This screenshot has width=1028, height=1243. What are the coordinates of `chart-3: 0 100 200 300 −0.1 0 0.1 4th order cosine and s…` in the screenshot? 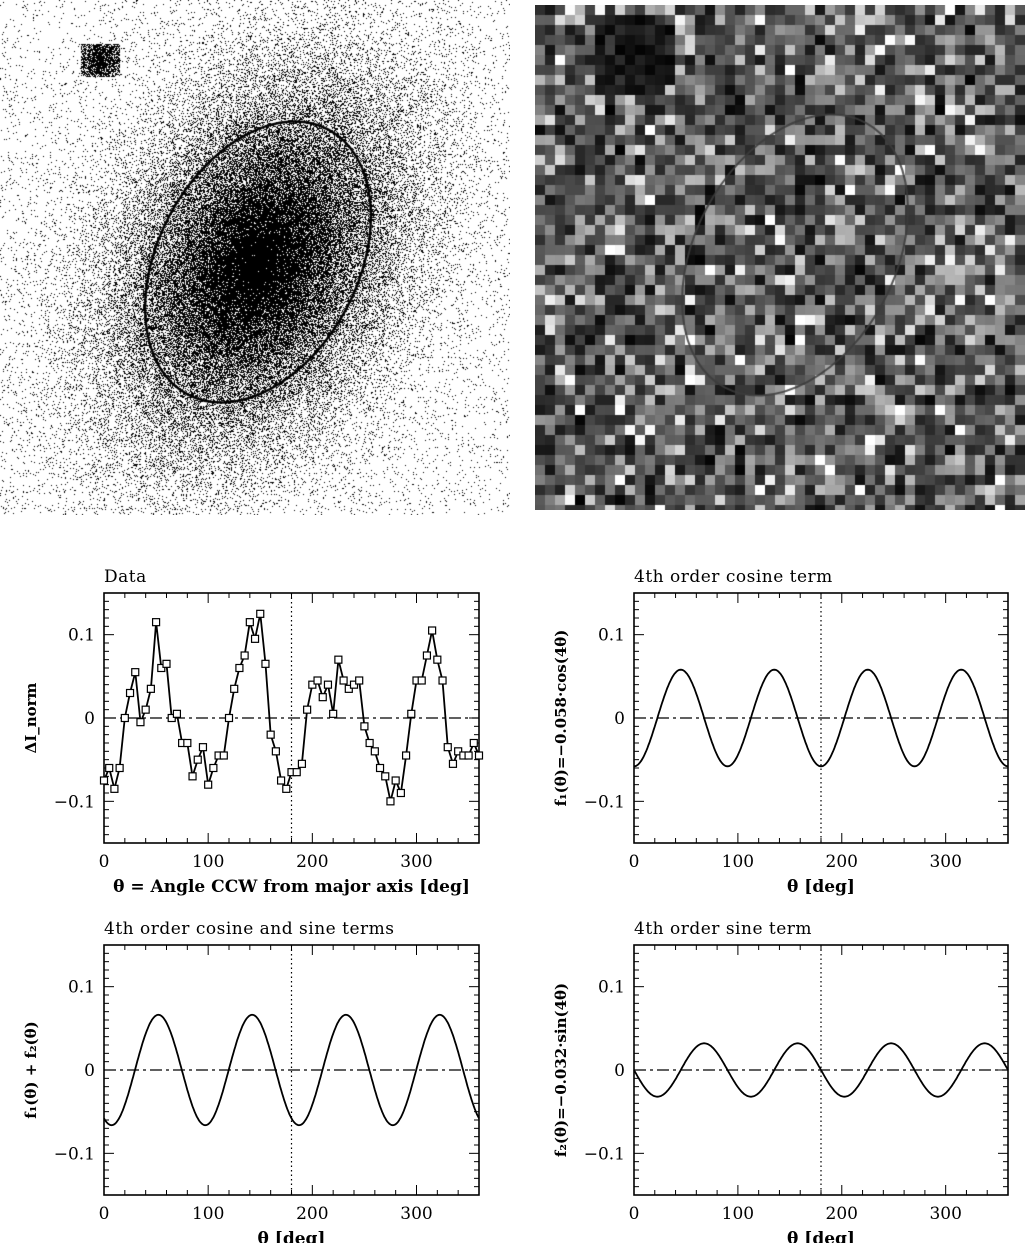 It's located at (251, 1081).